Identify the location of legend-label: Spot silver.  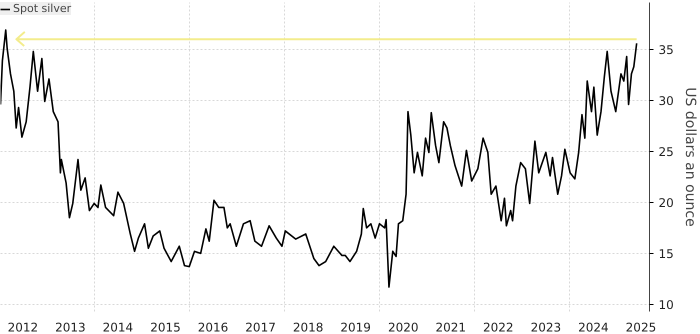
(42, 8).